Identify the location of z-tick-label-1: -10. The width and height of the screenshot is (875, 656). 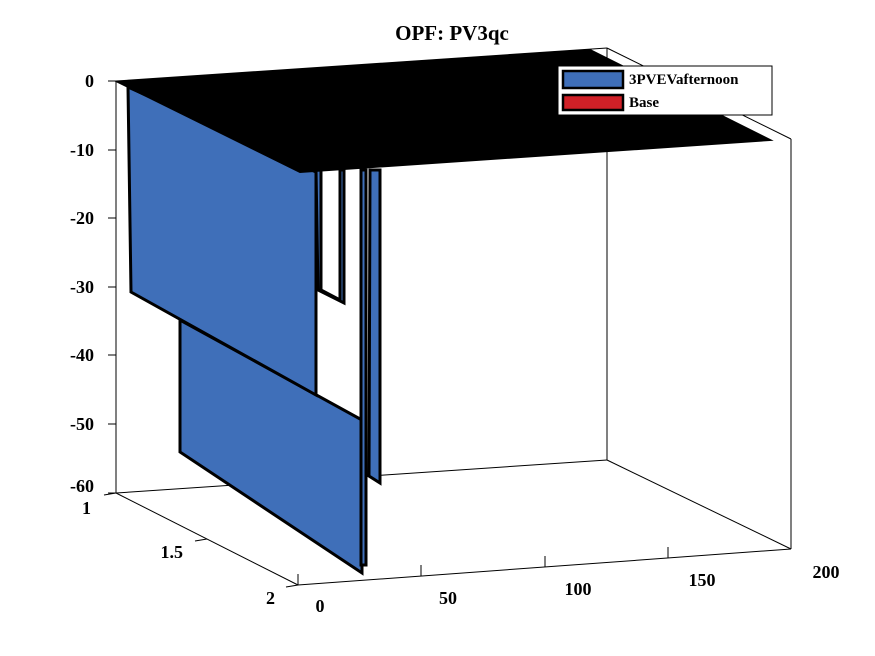
(82, 150).